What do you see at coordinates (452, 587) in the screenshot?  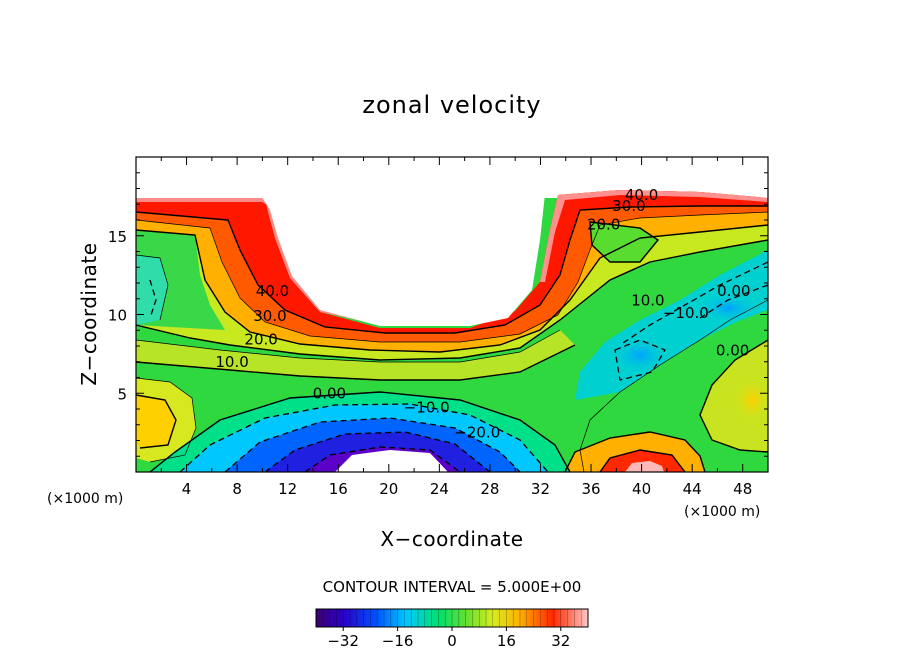 I see `contour-interval-text: CONTOUR INTERVAL = 5.000E+00` at bounding box center [452, 587].